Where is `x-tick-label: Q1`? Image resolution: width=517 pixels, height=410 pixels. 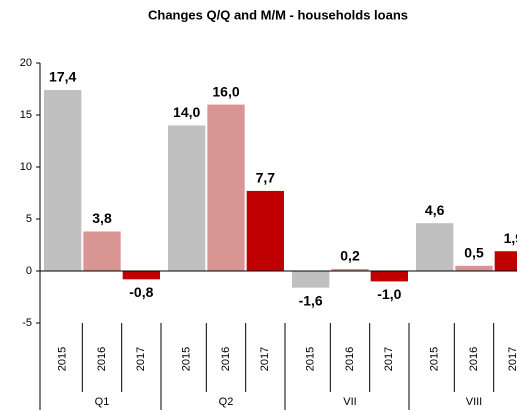 x-tick-label: Q1 is located at coordinates (102, 402).